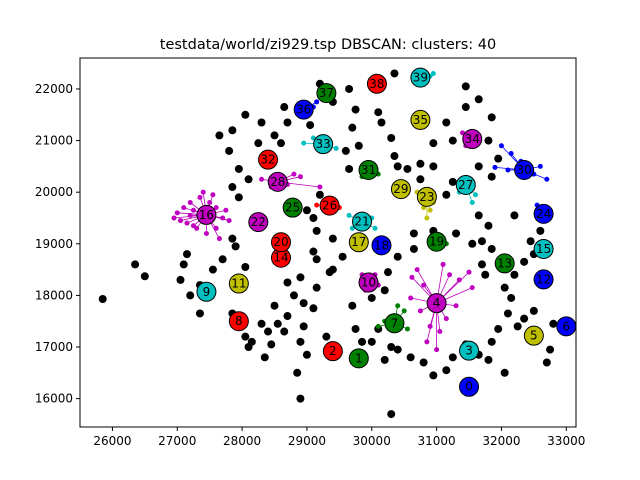  I want to click on cluster-label-22: 22, so click(258, 222).